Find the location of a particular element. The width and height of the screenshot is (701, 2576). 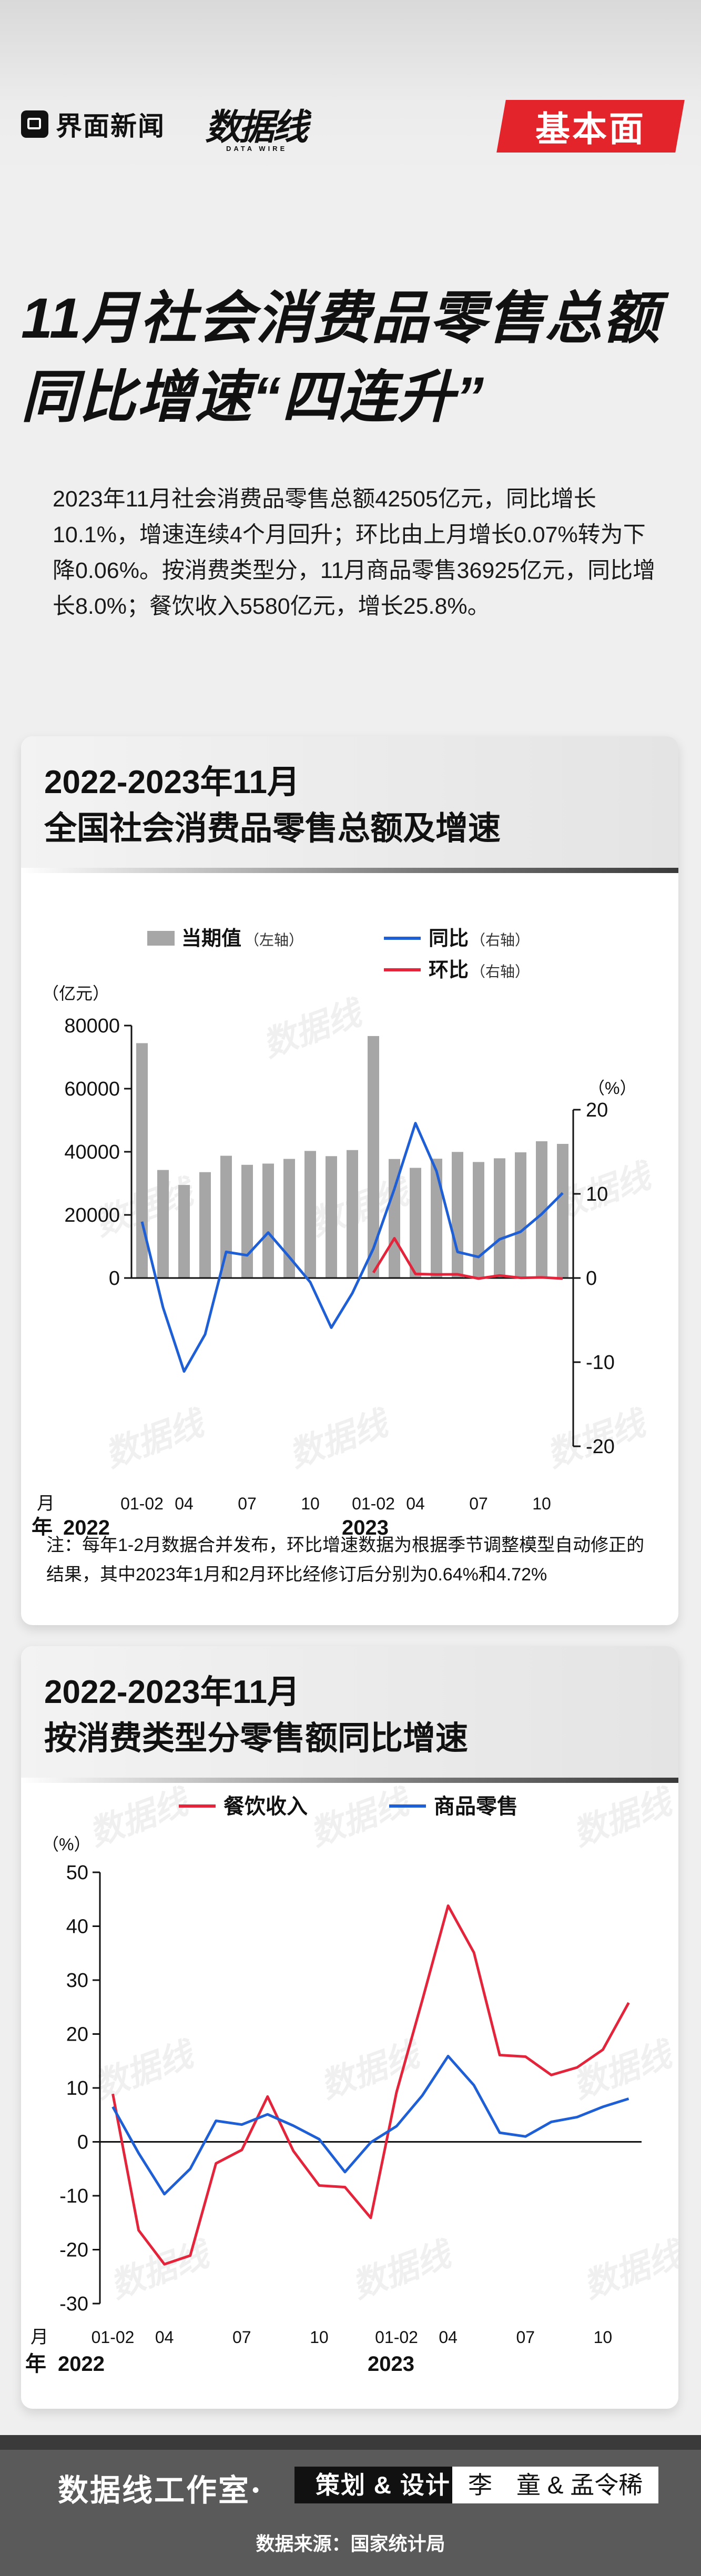

legend-catering-label: 餐饮收入 is located at coordinates (265, 1807).